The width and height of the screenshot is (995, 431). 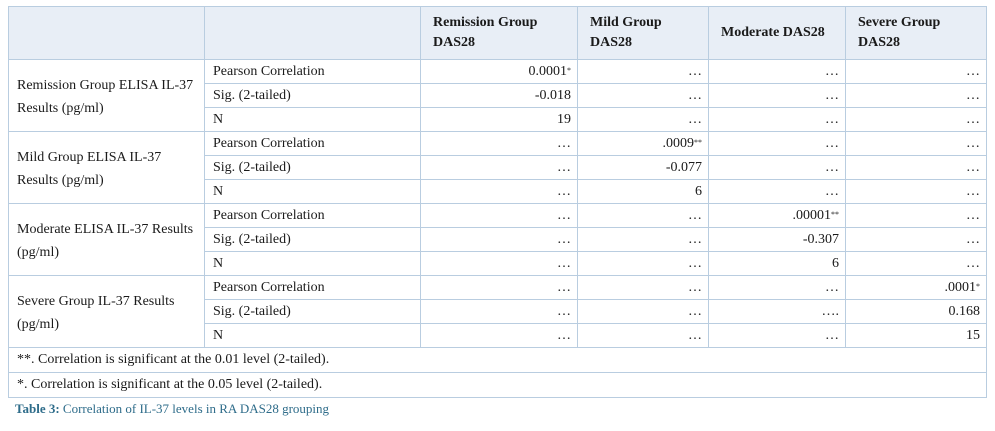 What do you see at coordinates (106, 33) in the screenshot?
I see `header-corner` at bounding box center [106, 33].